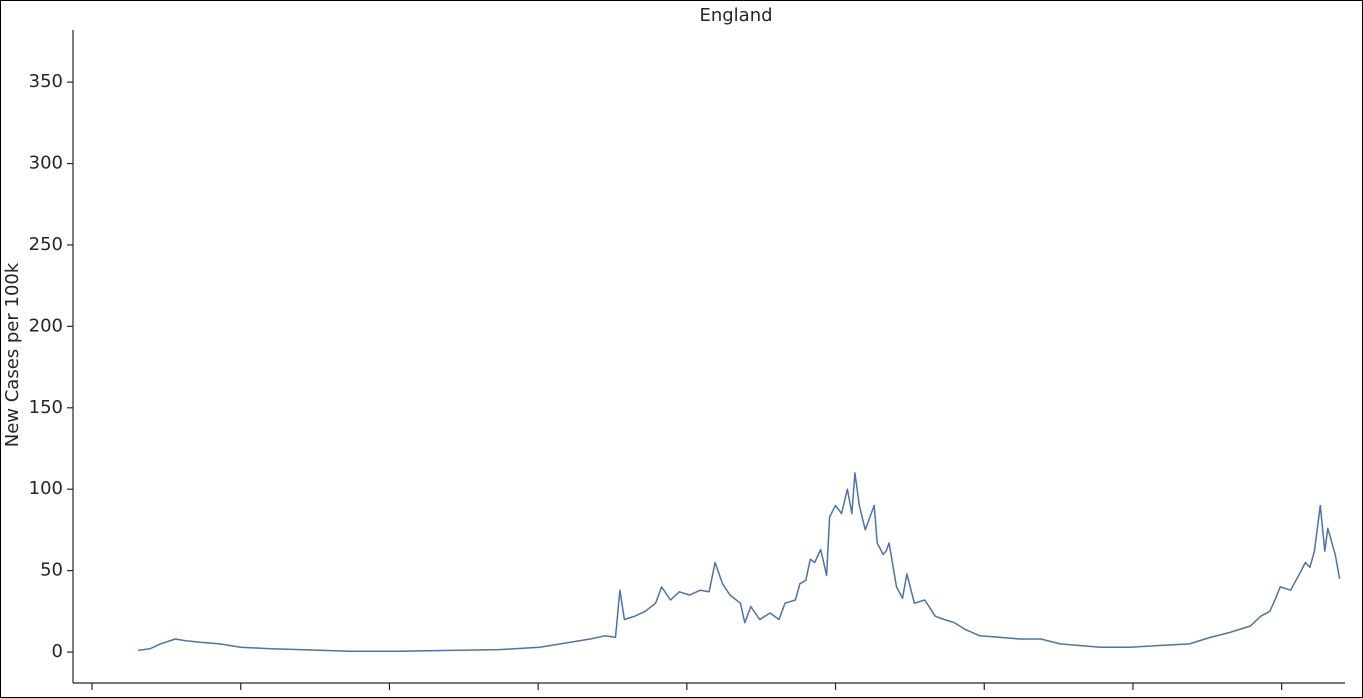 The width and height of the screenshot is (1363, 698). What do you see at coordinates (51, 570) in the screenshot?
I see `y-tick-label: 50` at bounding box center [51, 570].